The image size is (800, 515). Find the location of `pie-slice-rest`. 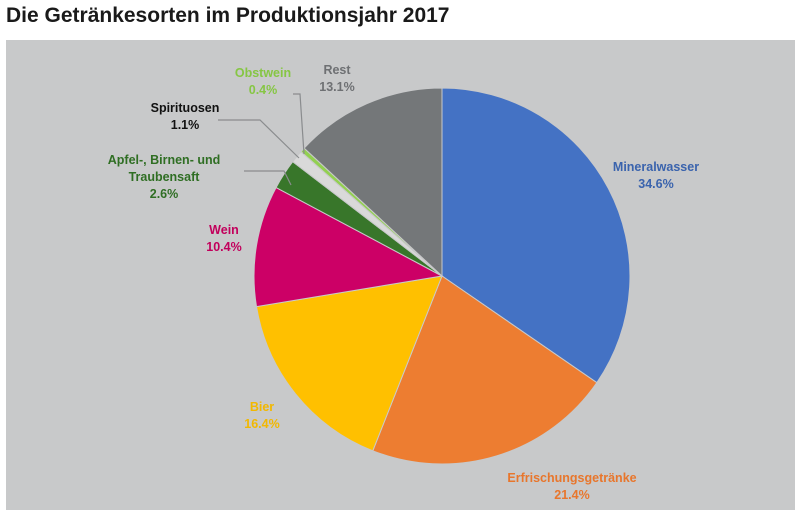

pie-slice-rest is located at coordinates (373, 182).